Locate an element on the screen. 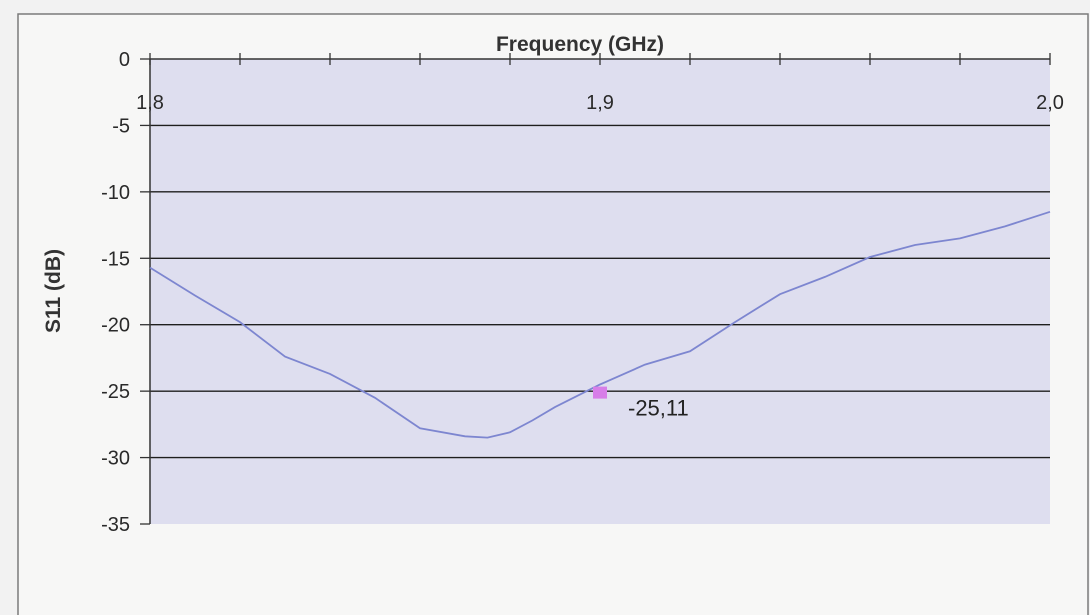 The height and width of the screenshot is (615, 1090). y-tick-label: -5 is located at coordinates (121, 126).